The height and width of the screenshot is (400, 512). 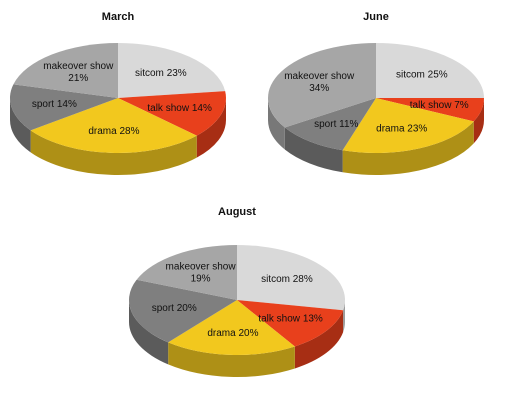 I want to click on slice-value: 13%, so click(x=313, y=318).